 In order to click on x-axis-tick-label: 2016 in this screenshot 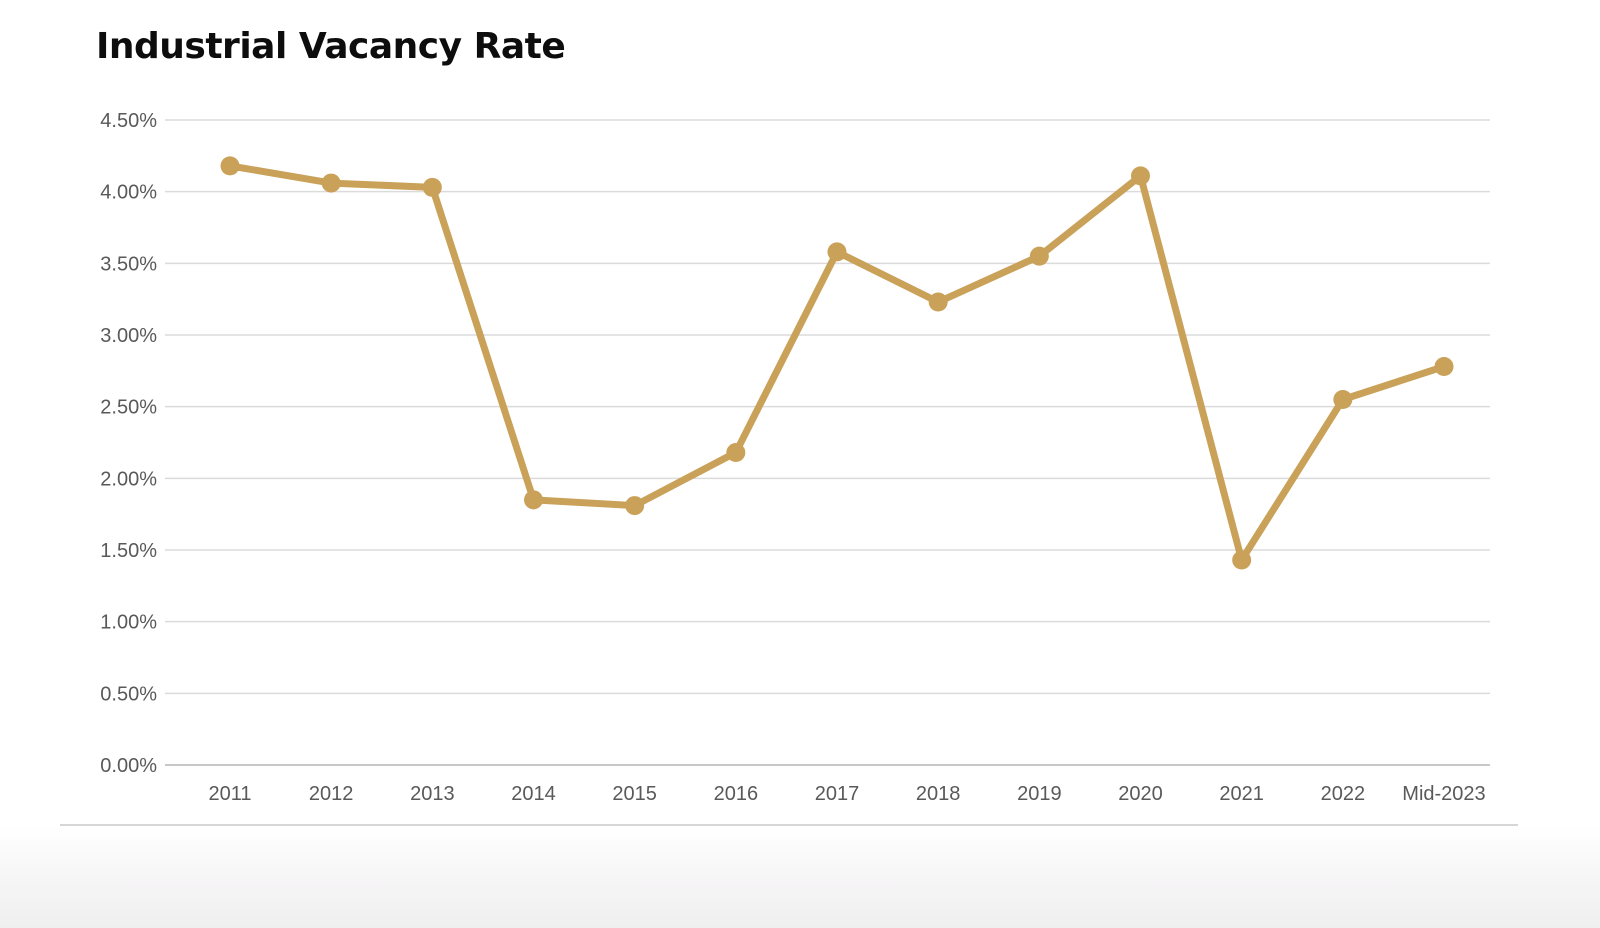, I will do `click(736, 794)`.